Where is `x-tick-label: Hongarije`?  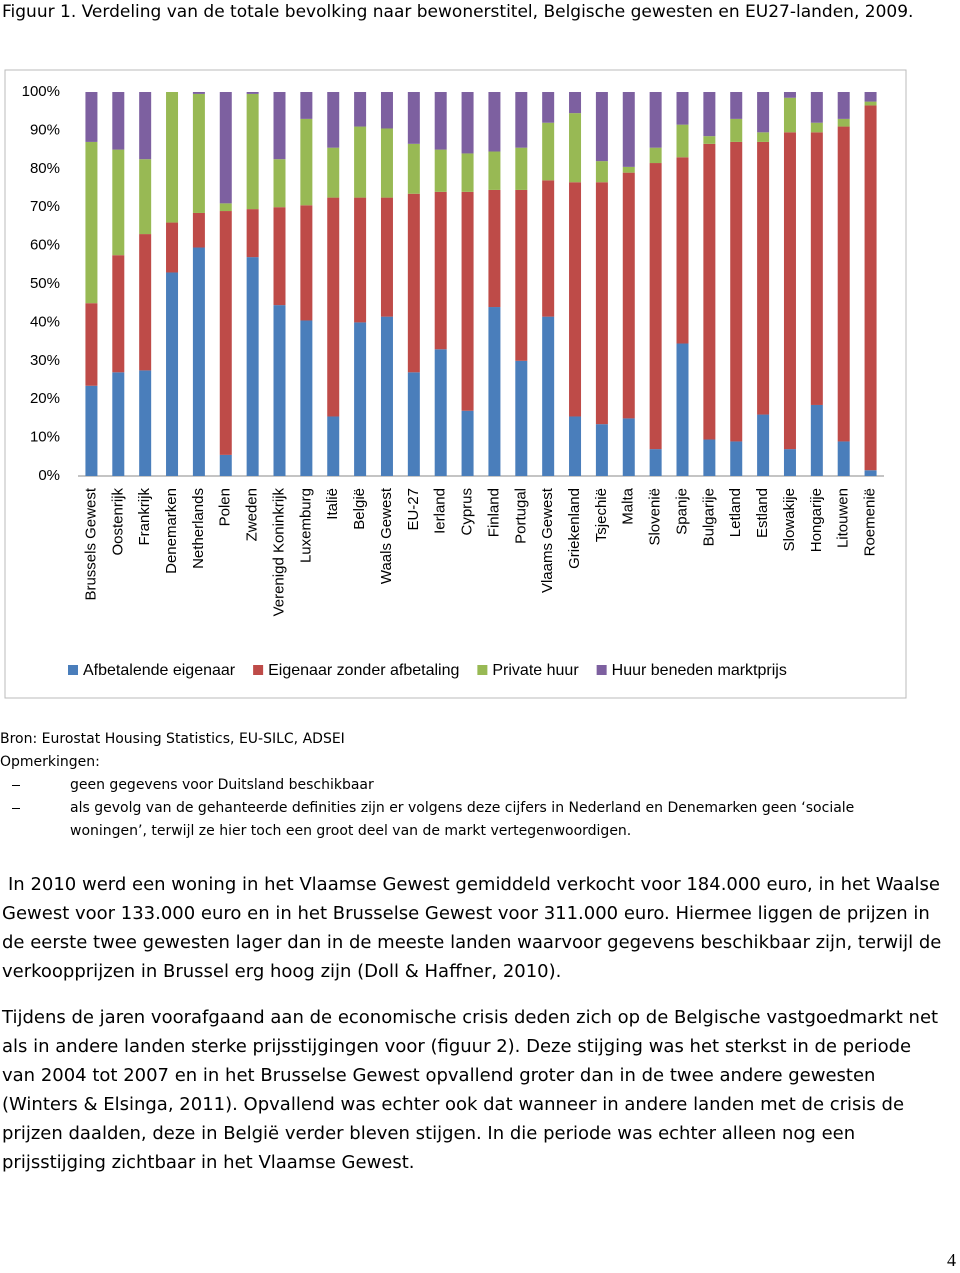
x-tick-label: Hongarije is located at coordinates (816, 520).